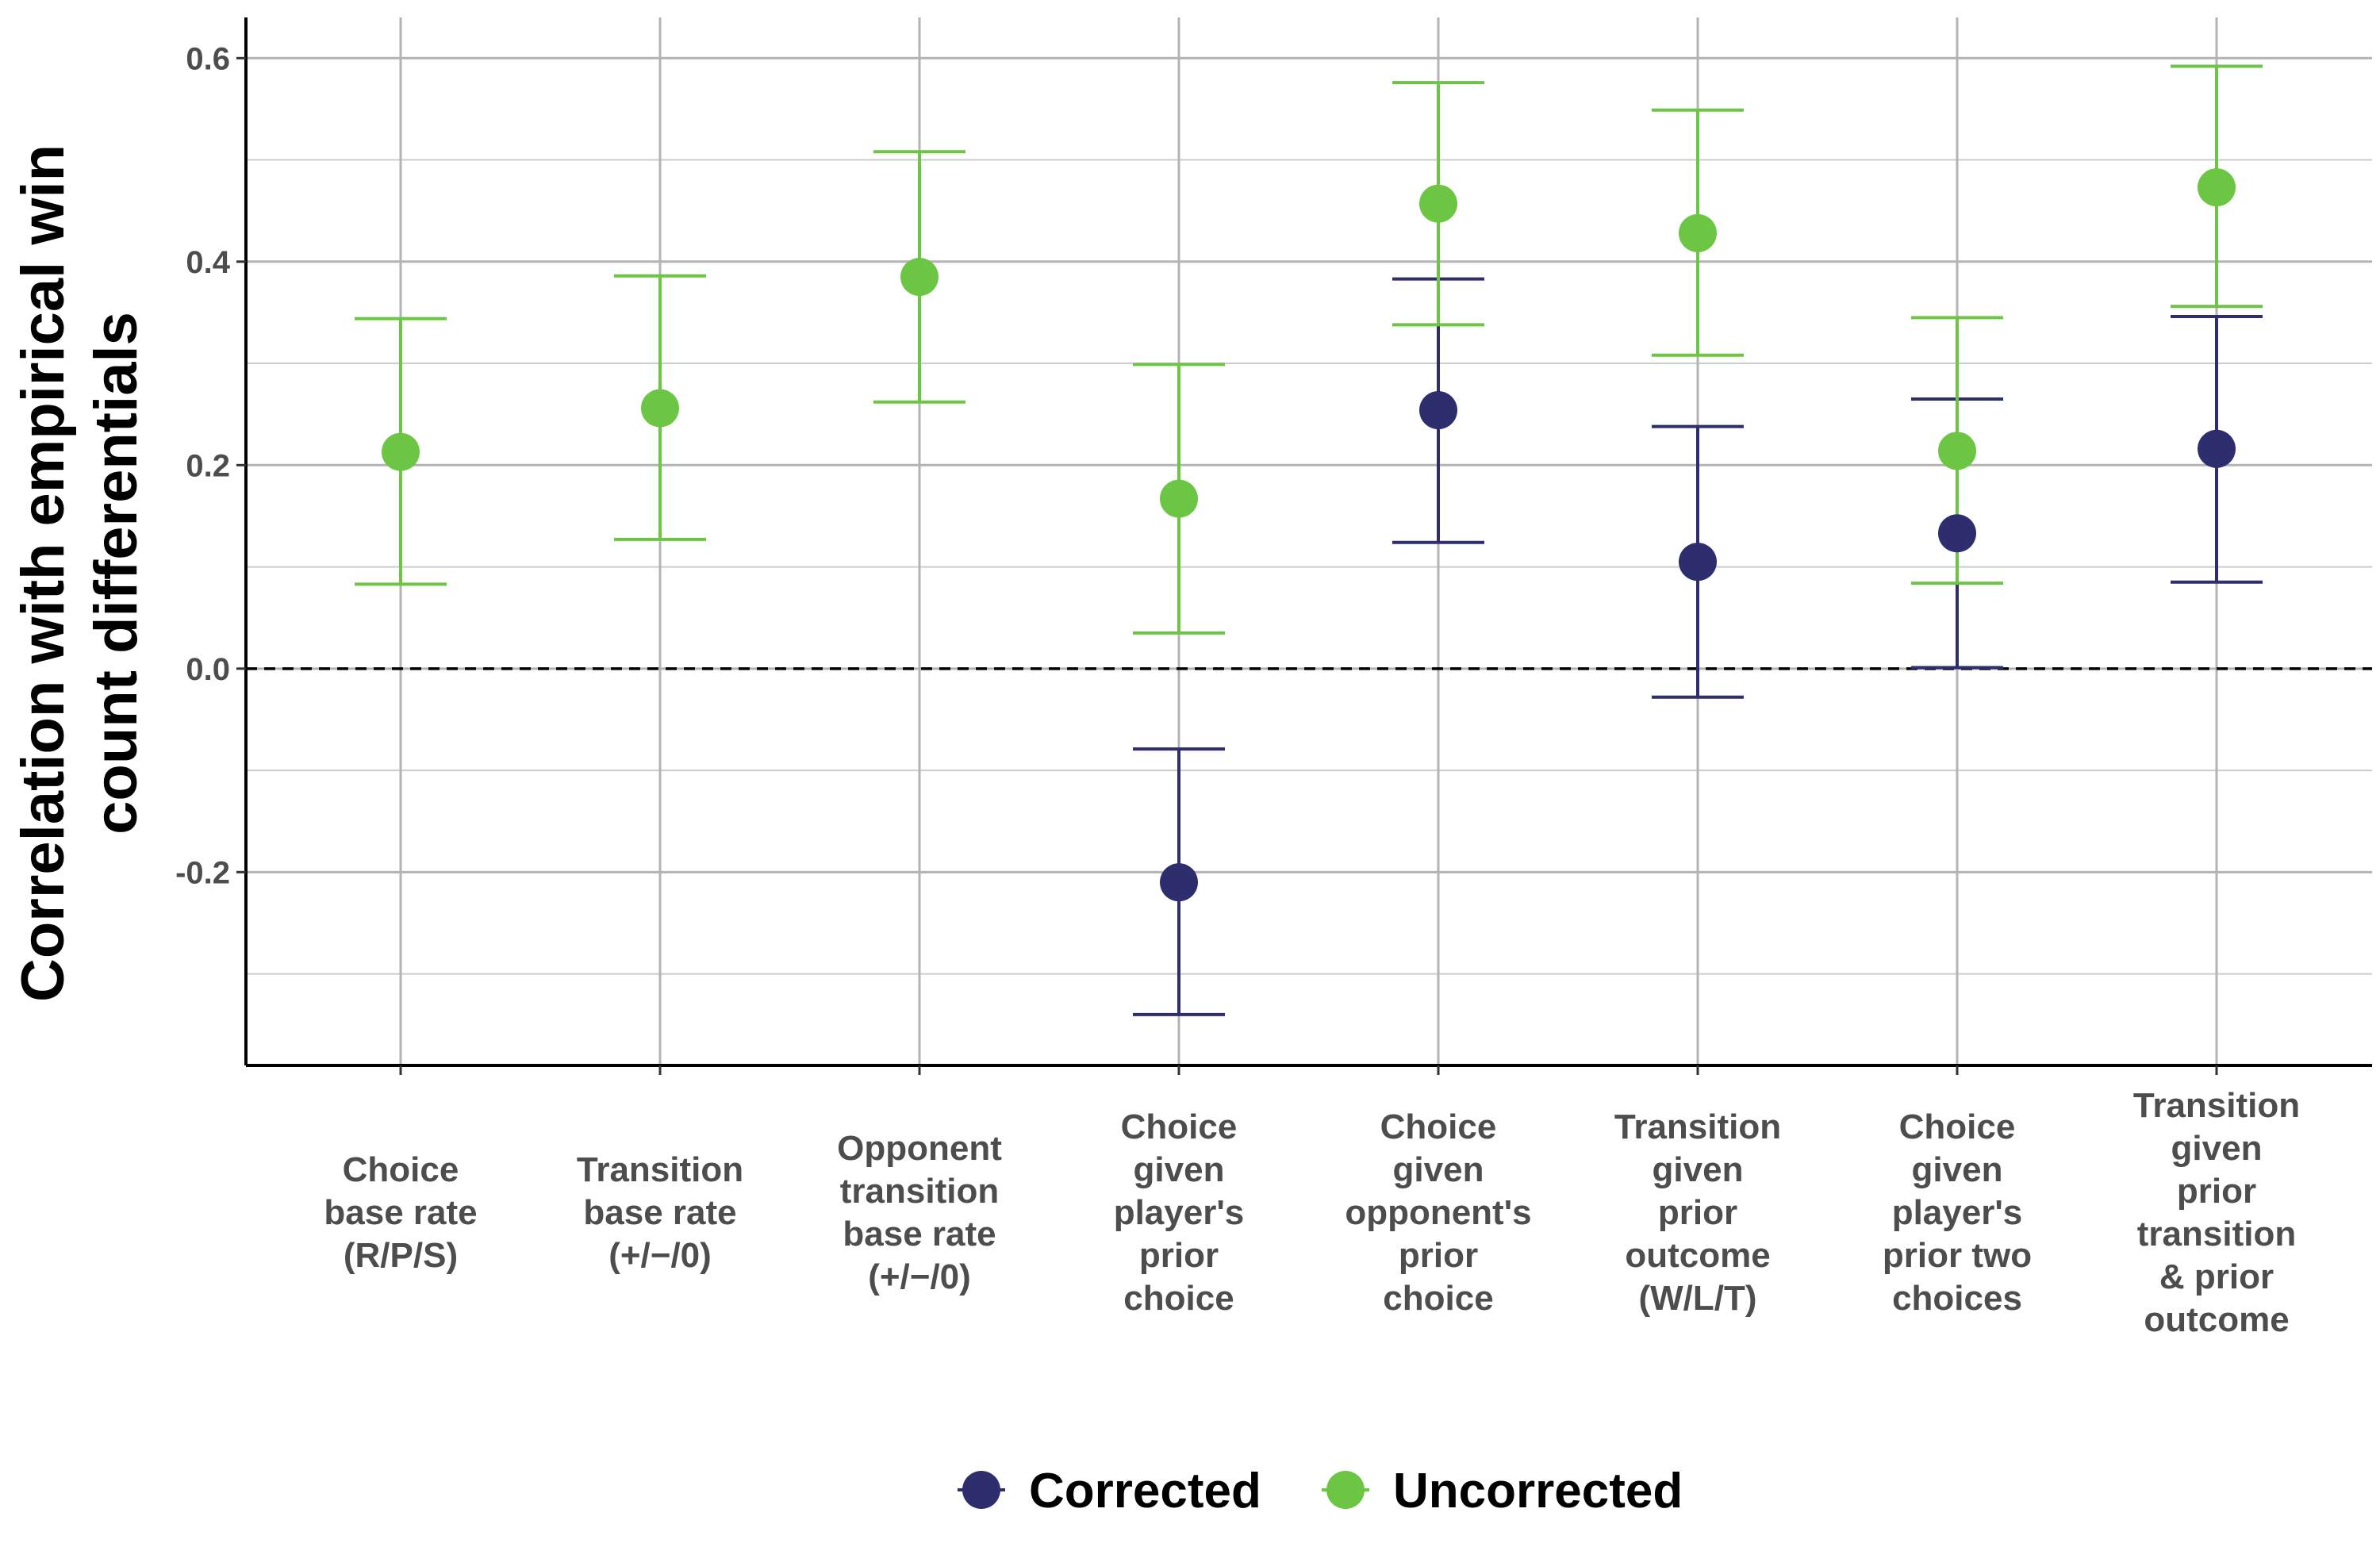  I want to click on category-label: Transition given prior outcome (W/L/T), so click(1697, 1212).